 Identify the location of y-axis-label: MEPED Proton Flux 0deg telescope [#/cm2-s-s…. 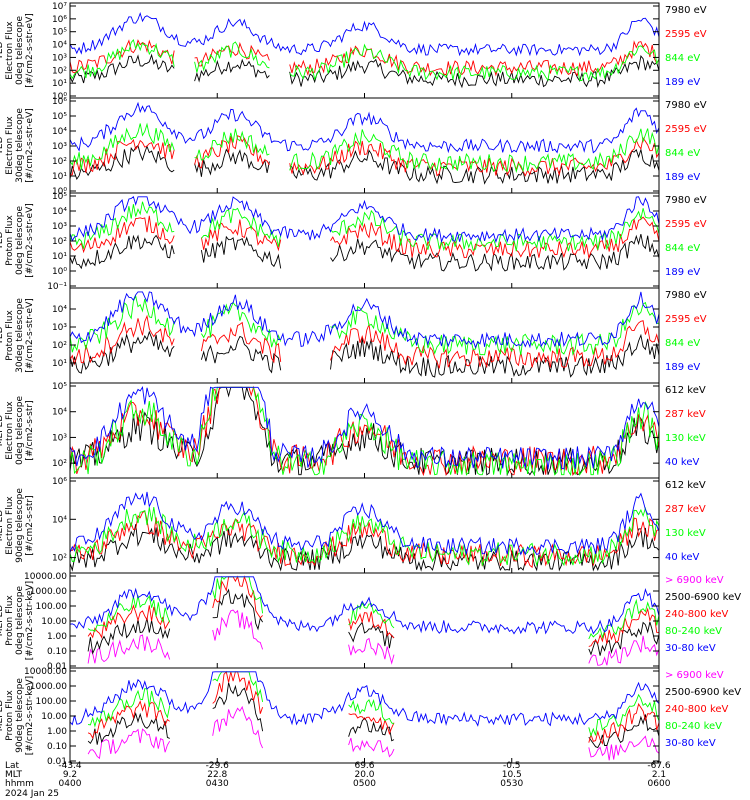
(17, 620).